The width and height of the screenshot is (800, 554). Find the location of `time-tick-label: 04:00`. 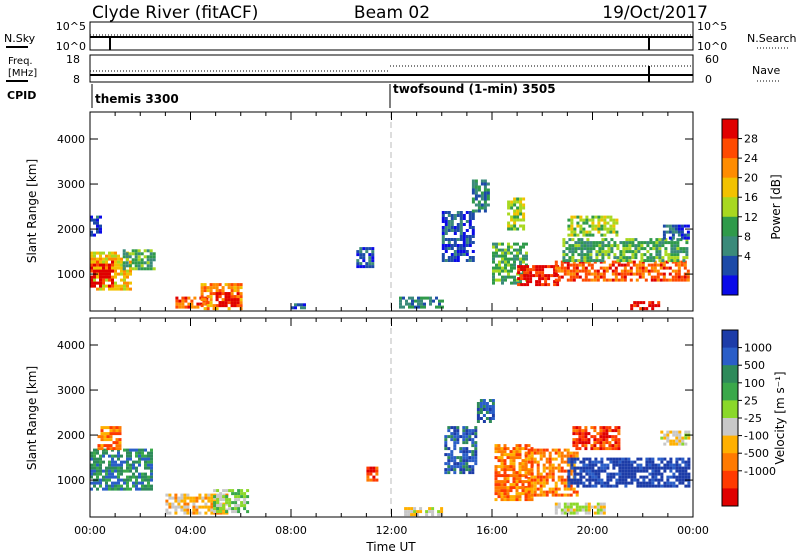

time-tick-label: 04:00 is located at coordinates (191, 530).